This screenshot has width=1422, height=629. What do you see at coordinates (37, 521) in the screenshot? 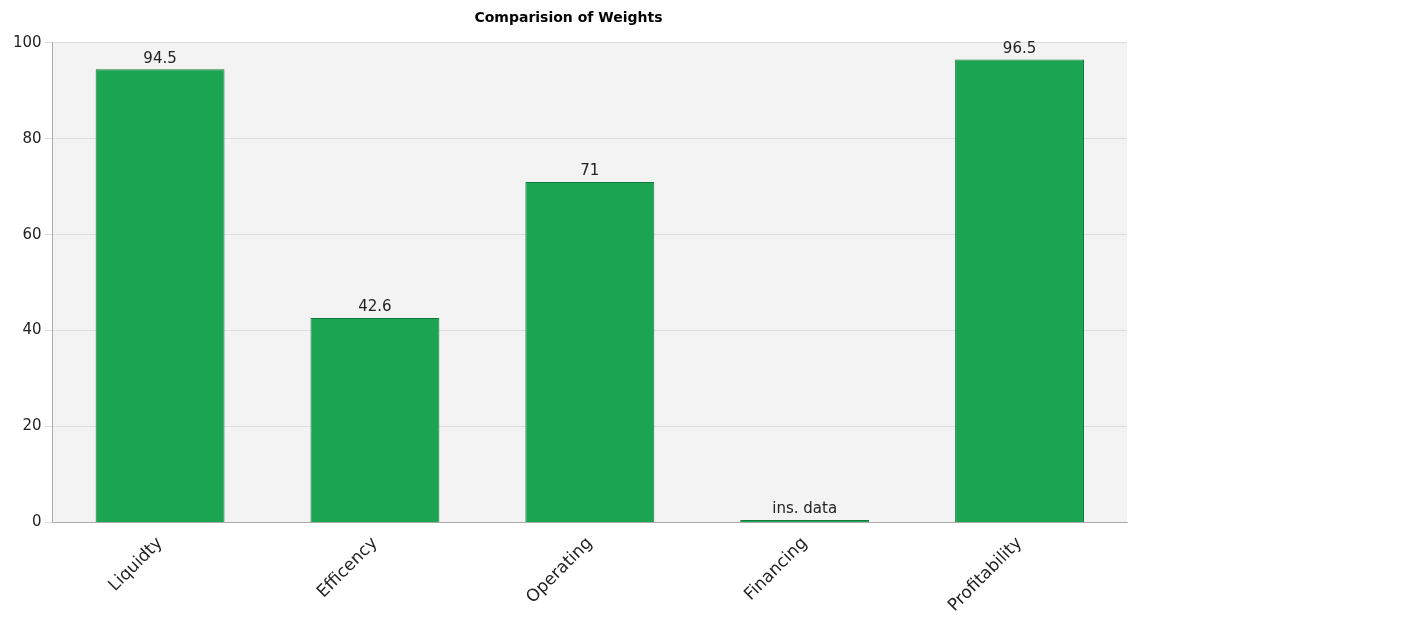
I see `y-tick-label: 0` at bounding box center [37, 521].